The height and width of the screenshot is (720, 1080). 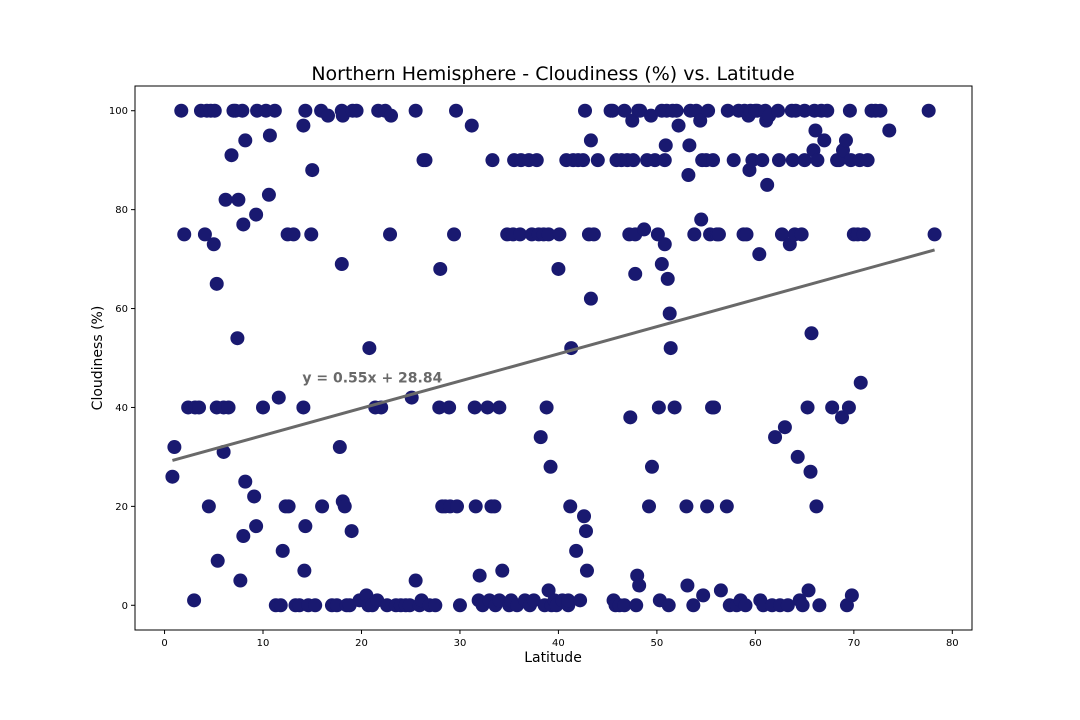 What do you see at coordinates (121, 408) in the screenshot?
I see `y-tick-label: 40` at bounding box center [121, 408].